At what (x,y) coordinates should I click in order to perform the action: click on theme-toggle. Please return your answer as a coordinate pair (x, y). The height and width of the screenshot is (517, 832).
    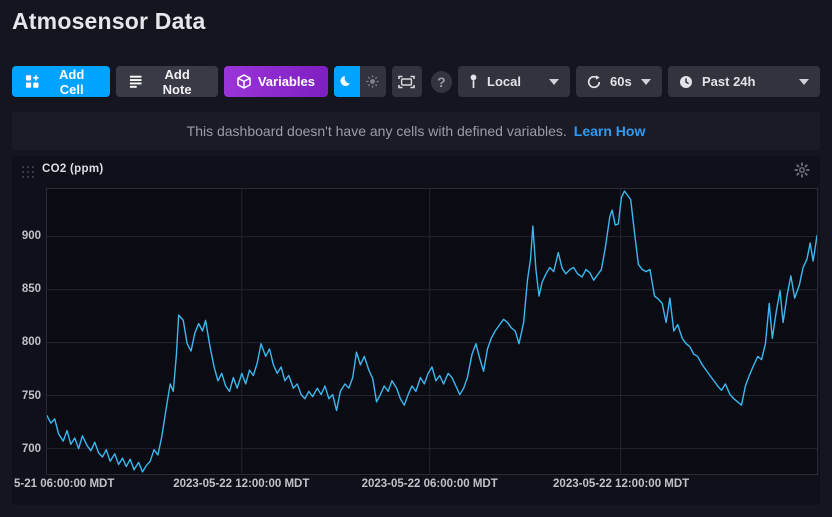
    Looking at the image, I should click on (359, 81).